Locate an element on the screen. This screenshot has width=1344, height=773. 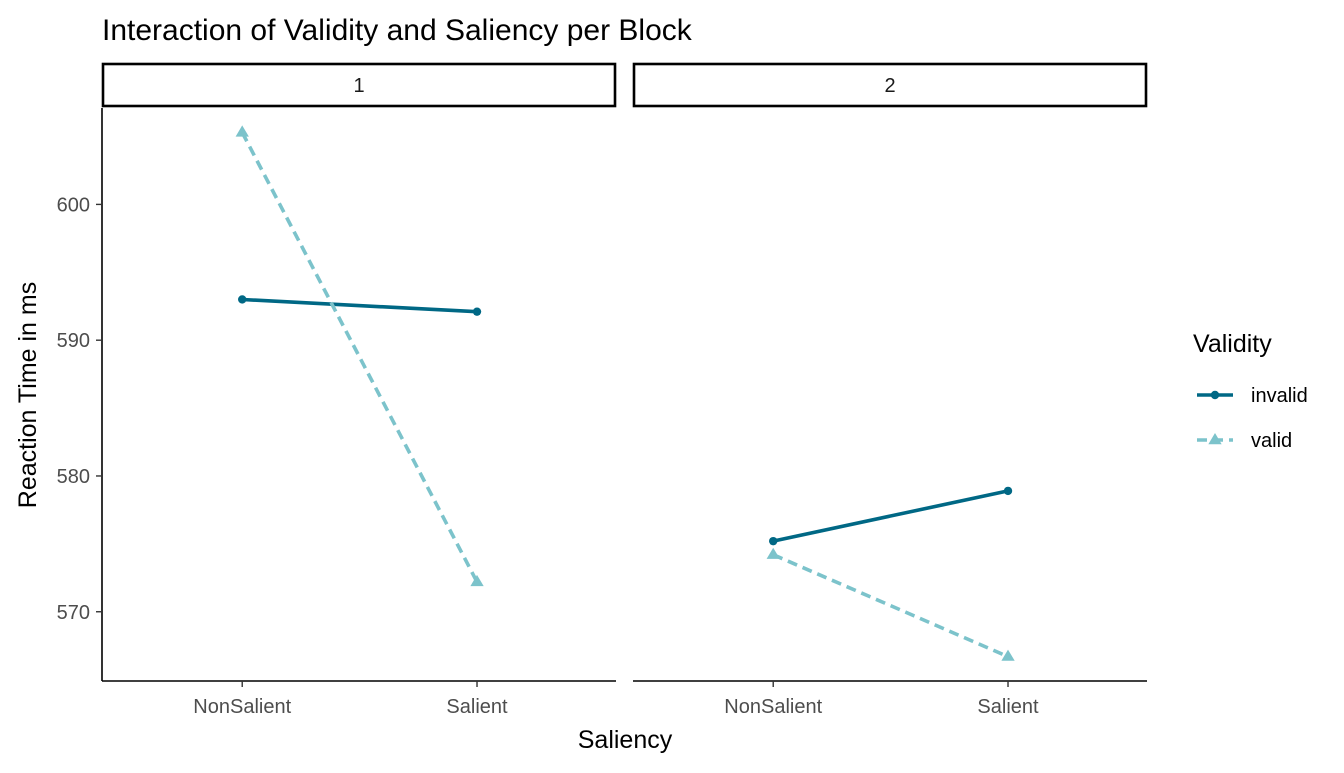
facet-strip-label: 1 is located at coordinates (358, 86).